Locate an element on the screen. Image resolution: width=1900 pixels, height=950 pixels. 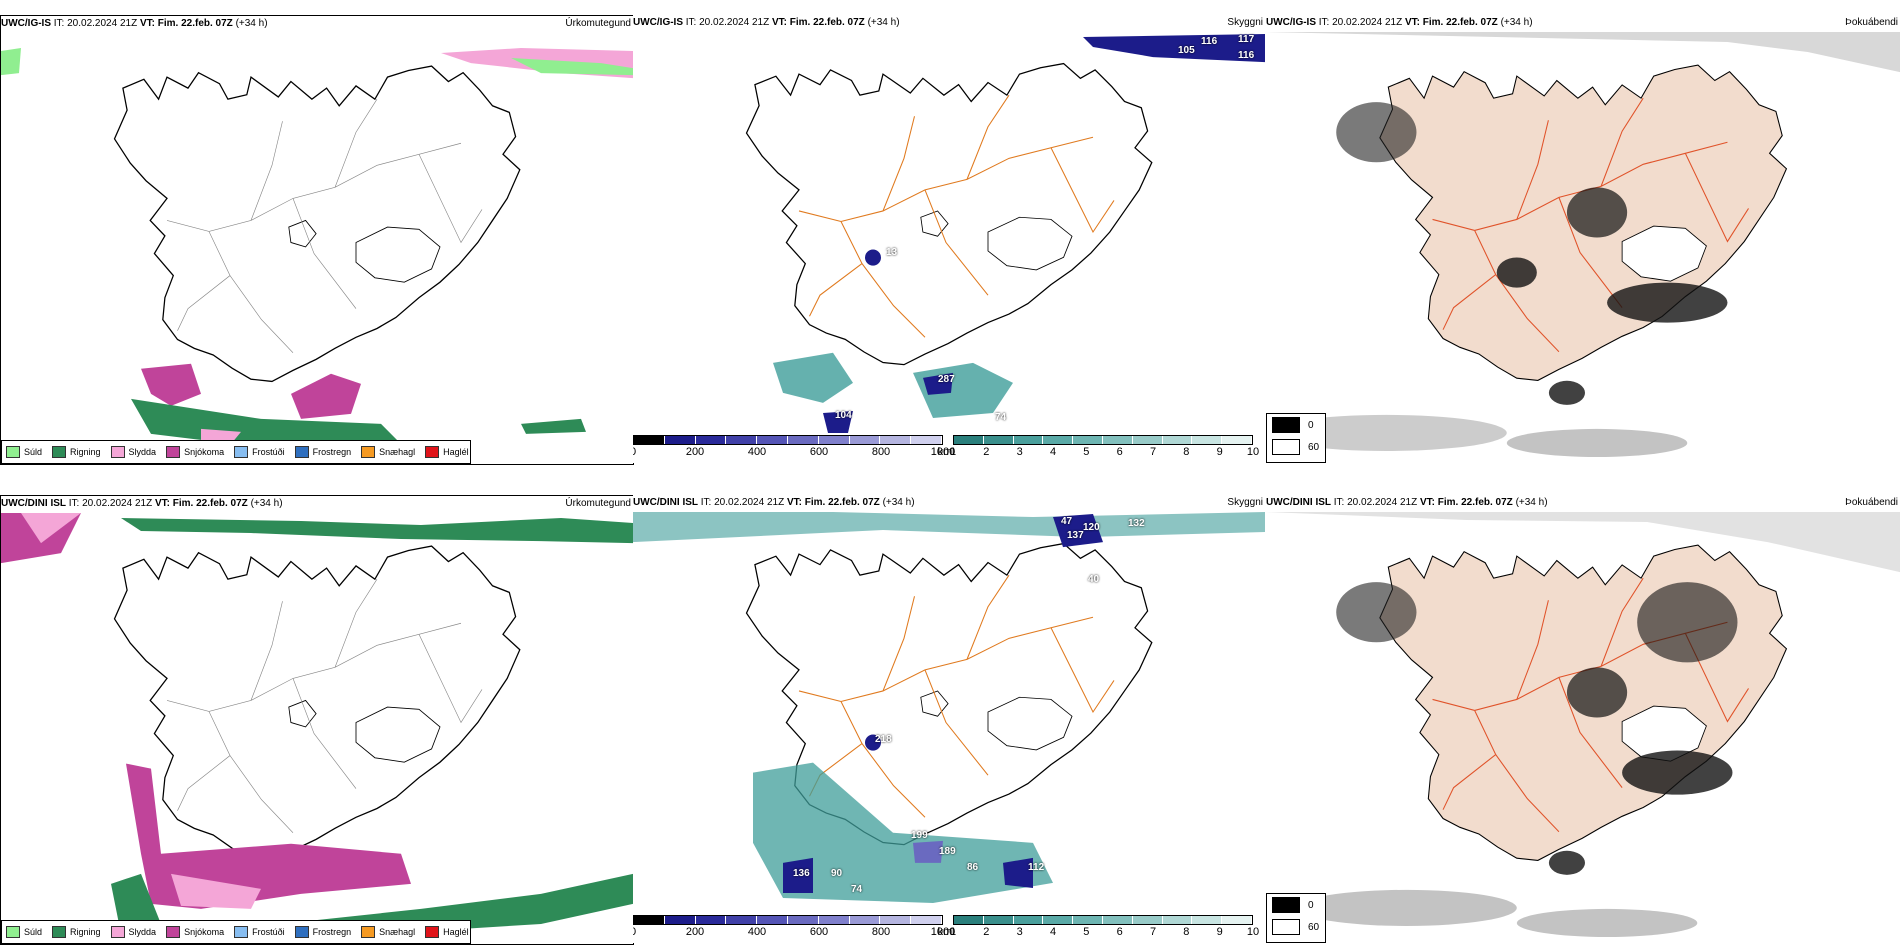
legend-label: Frostúði is located at coordinates (268, 452).